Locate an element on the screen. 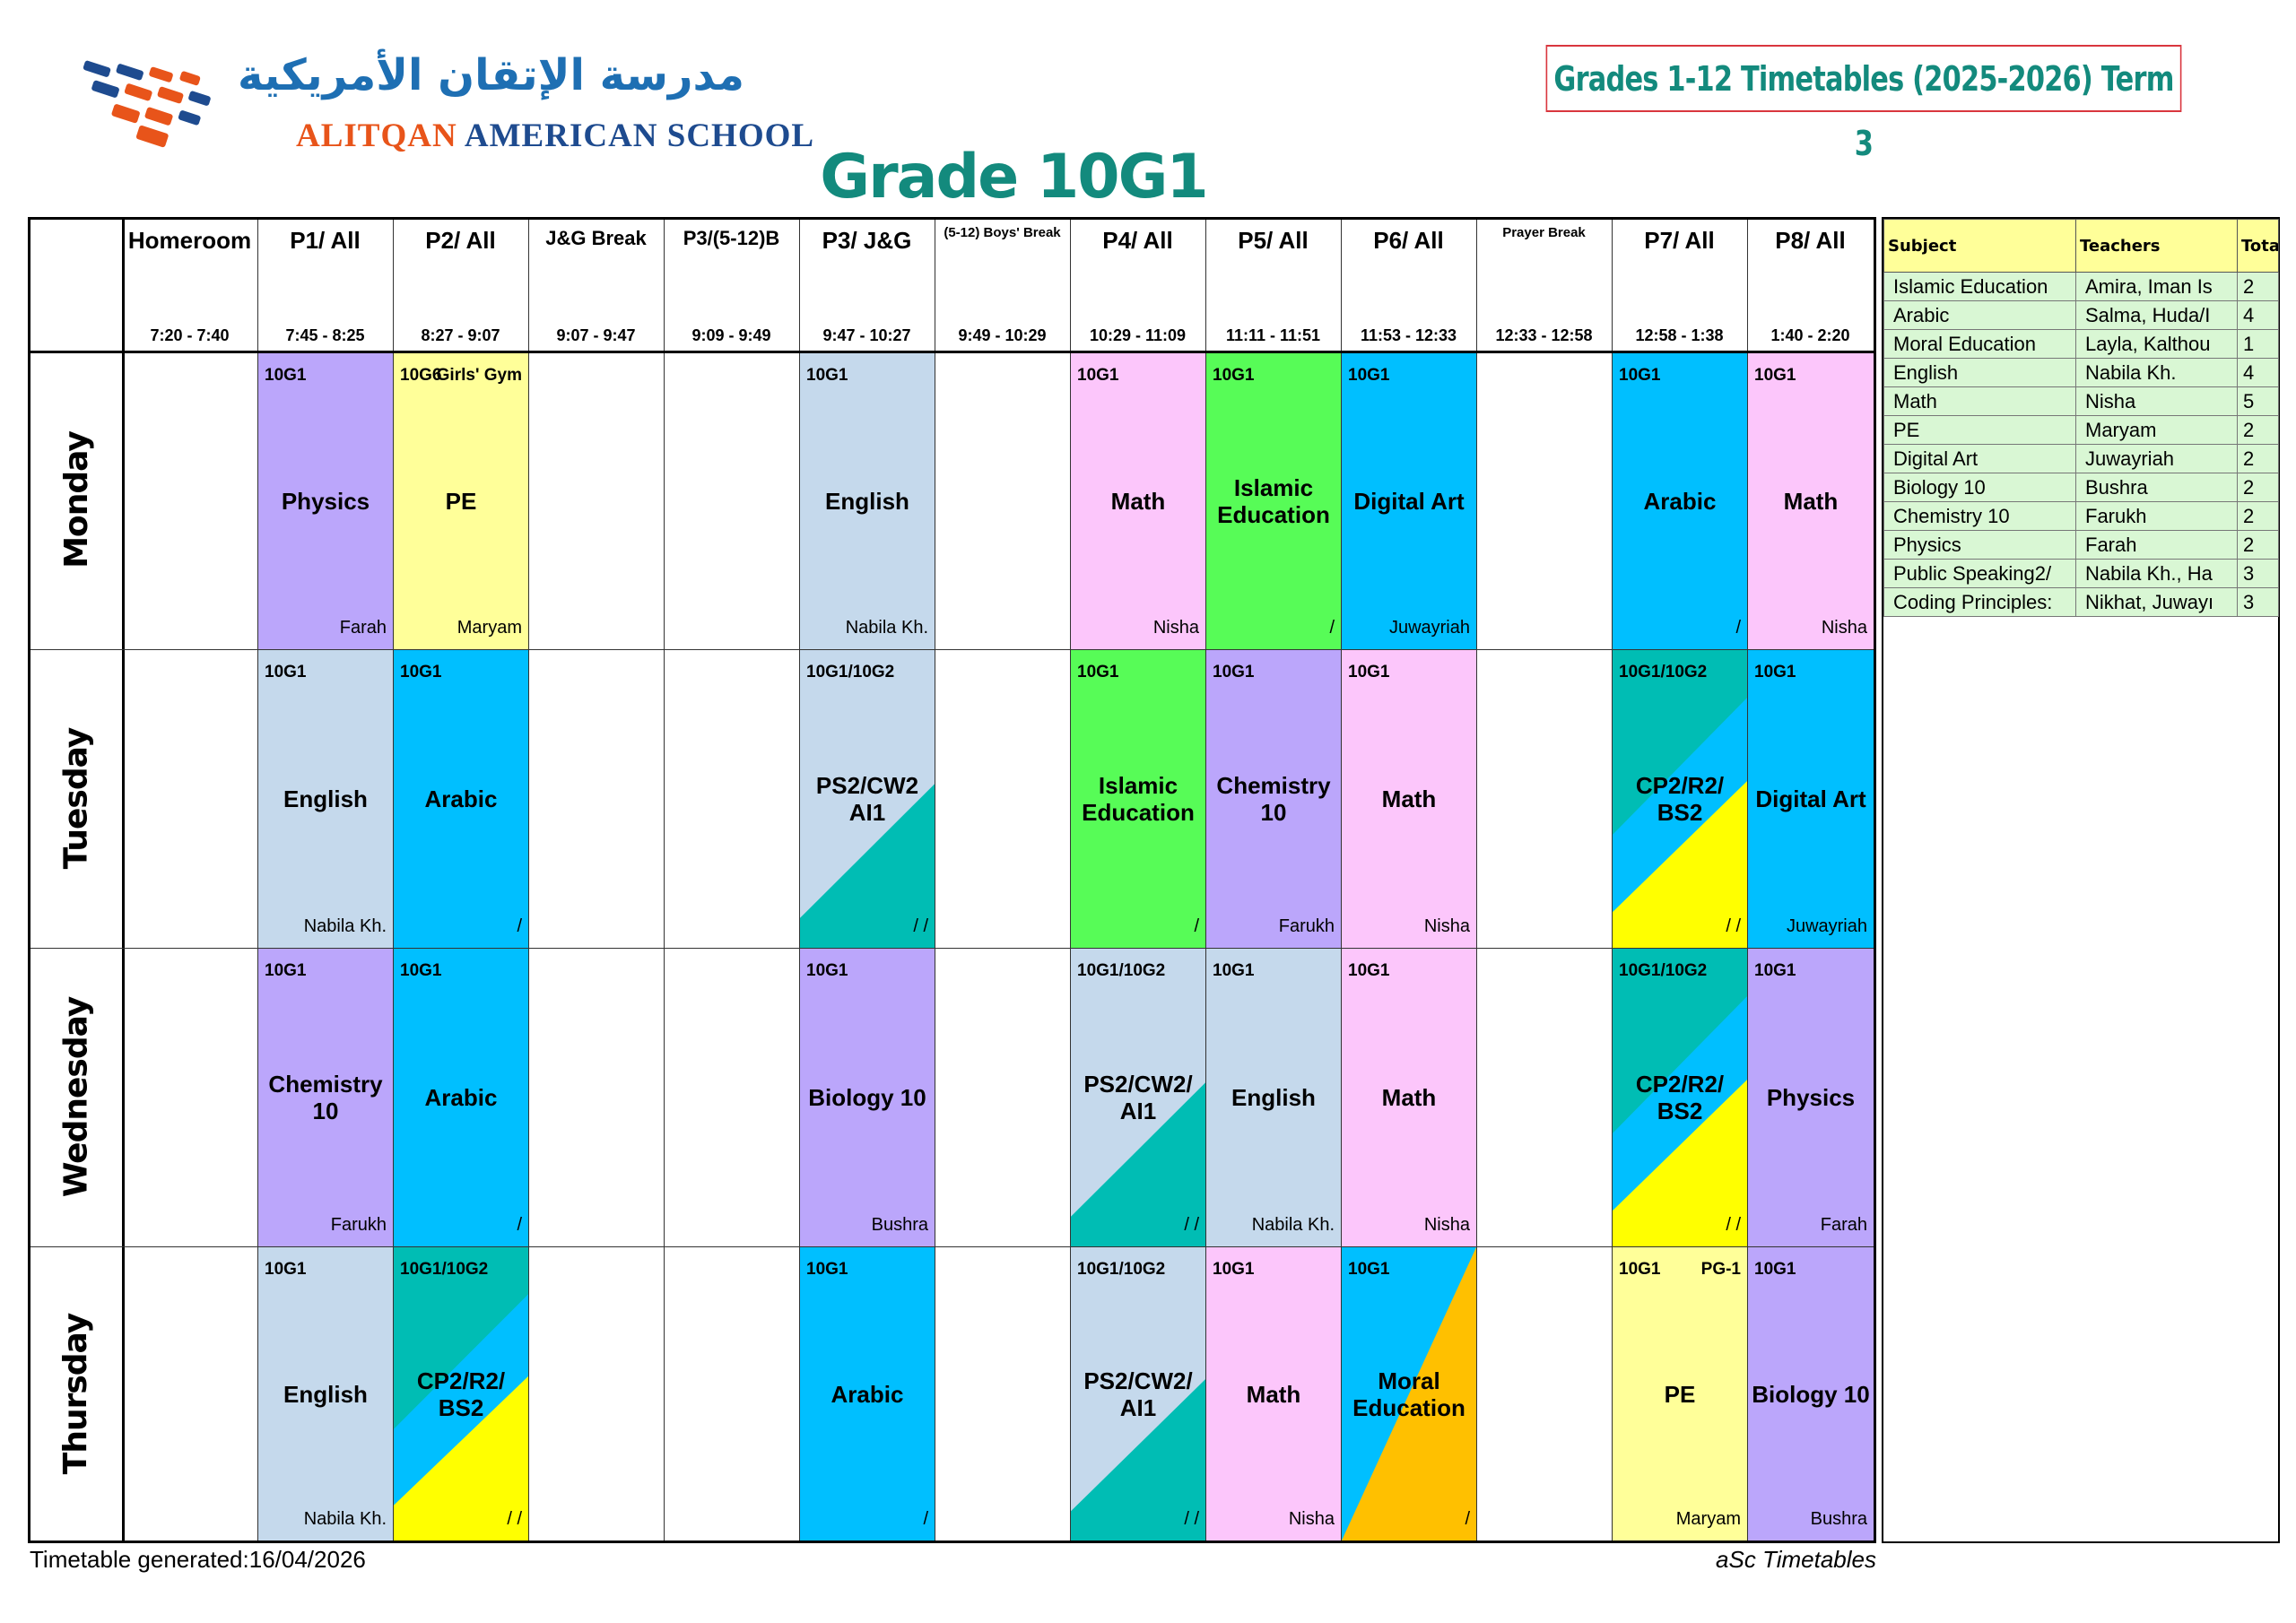  period-name: Prayer Break is located at coordinates (1544, 232).